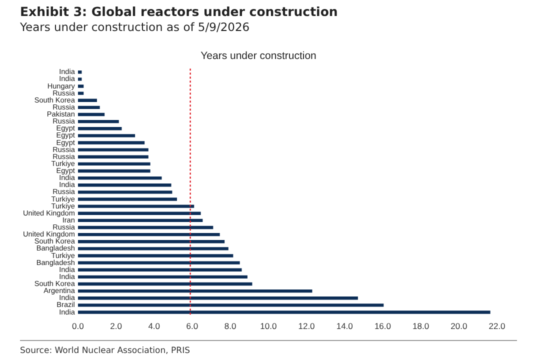 This screenshot has width=537, height=361. What do you see at coordinates (78, 326) in the screenshot?
I see `x-tick-label: 0.0` at bounding box center [78, 326].